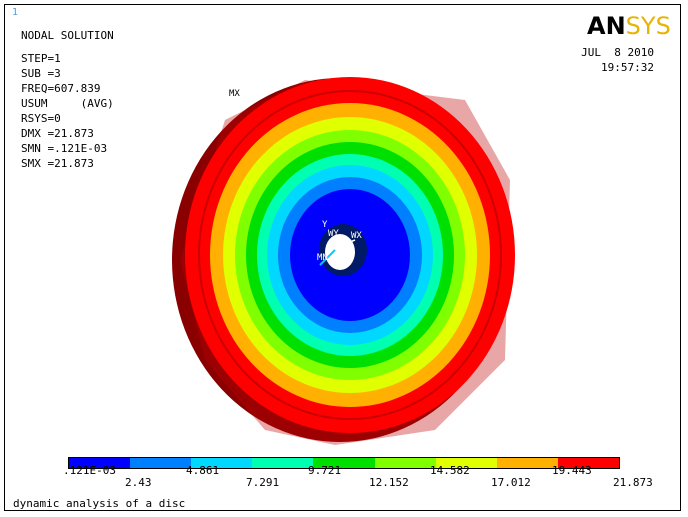  What do you see at coordinates (138, 482) in the screenshot?
I see `legend-label: 2.43` at bounding box center [138, 482].